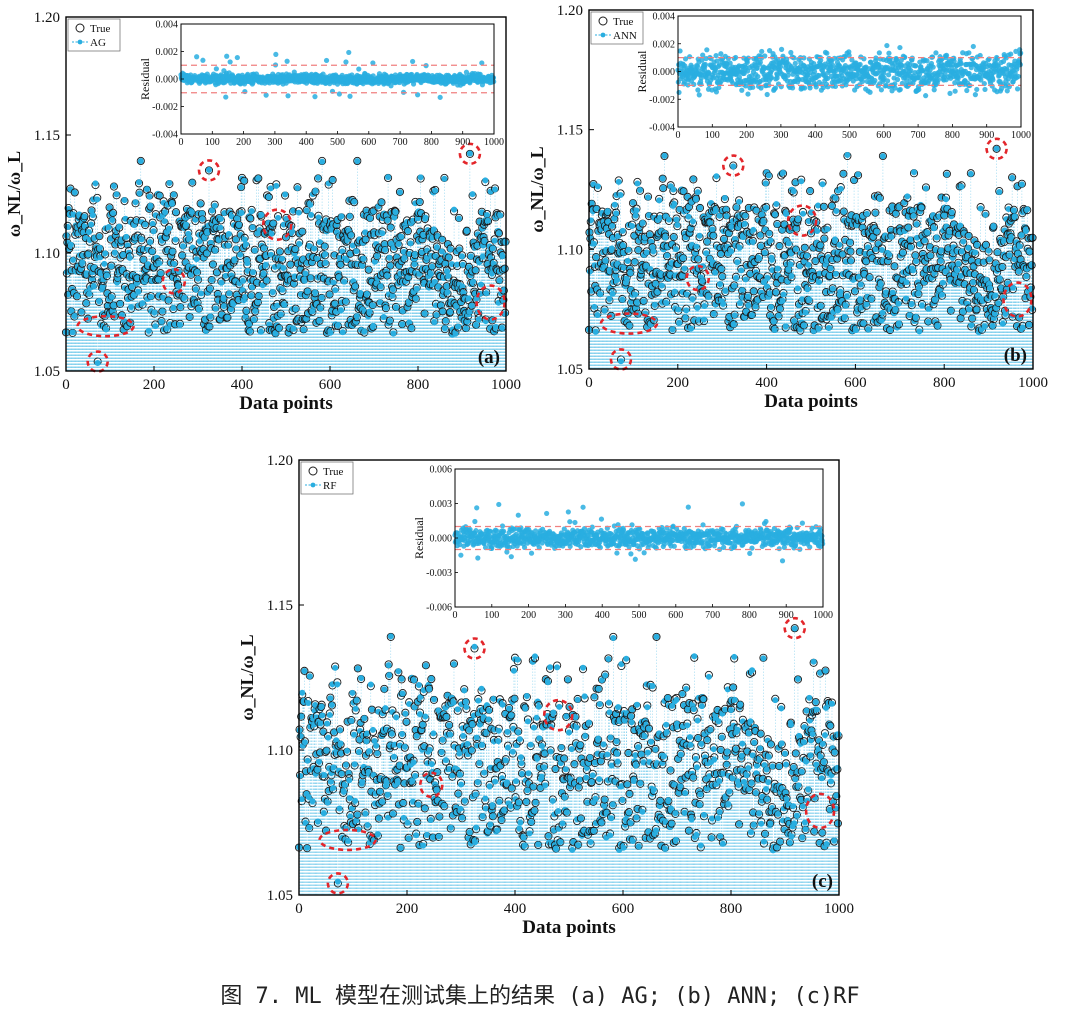 The height and width of the screenshot is (1020, 1080). Describe the element at coordinates (315, 97) in the screenshot. I see `residual-point` at that location.